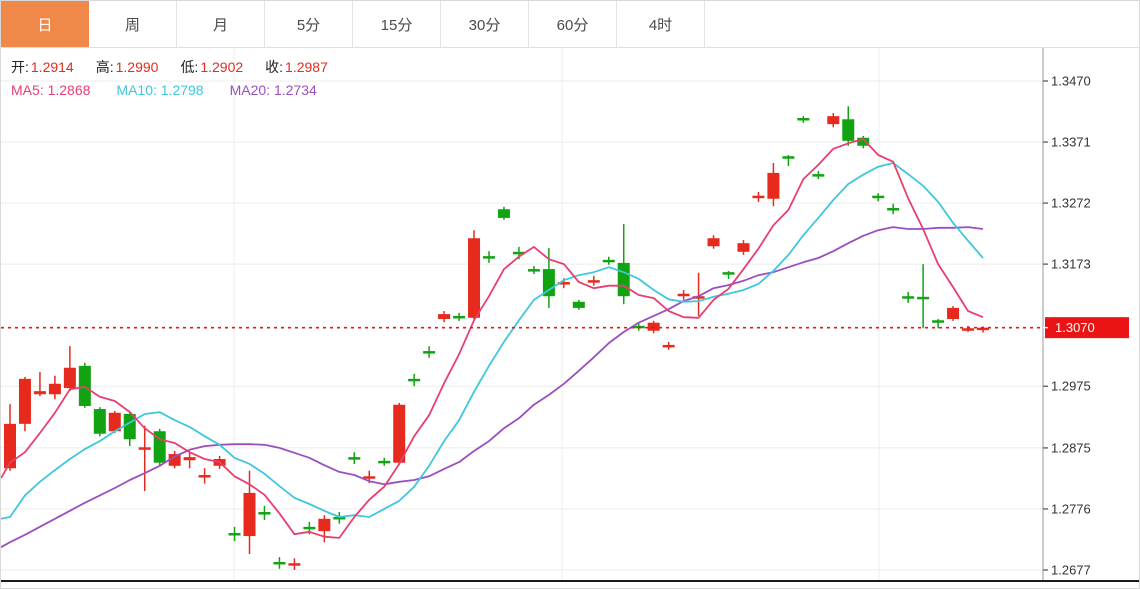 The width and height of the screenshot is (1140, 589). Describe the element at coordinates (1071, 81) in the screenshot. I see `y-axis-label: 1.3470` at that location.